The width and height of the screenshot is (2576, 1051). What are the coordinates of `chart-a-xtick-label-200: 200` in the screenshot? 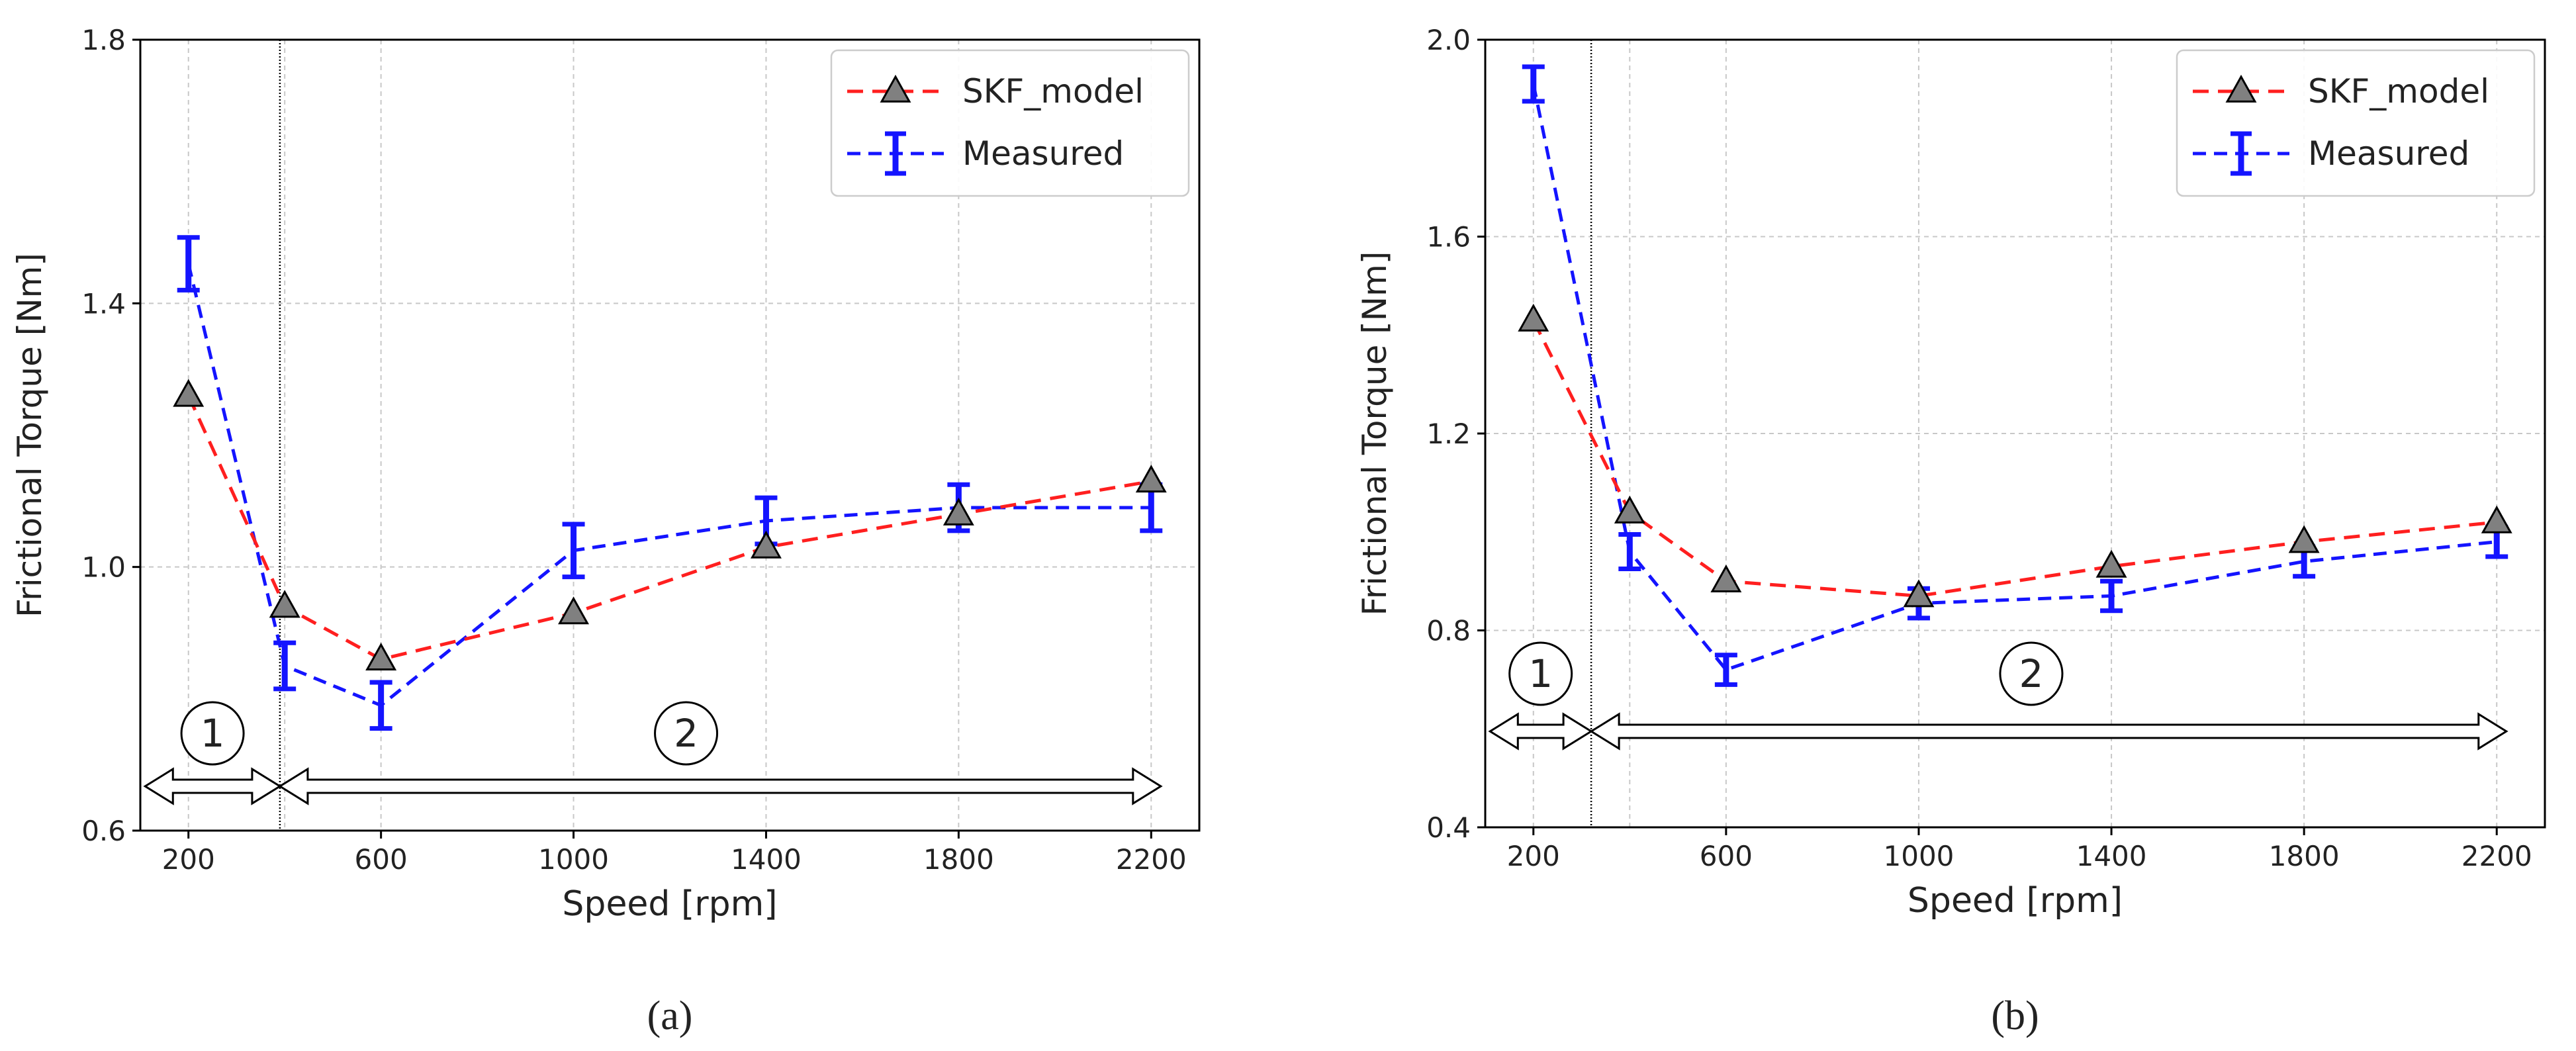 It's located at (188, 859).